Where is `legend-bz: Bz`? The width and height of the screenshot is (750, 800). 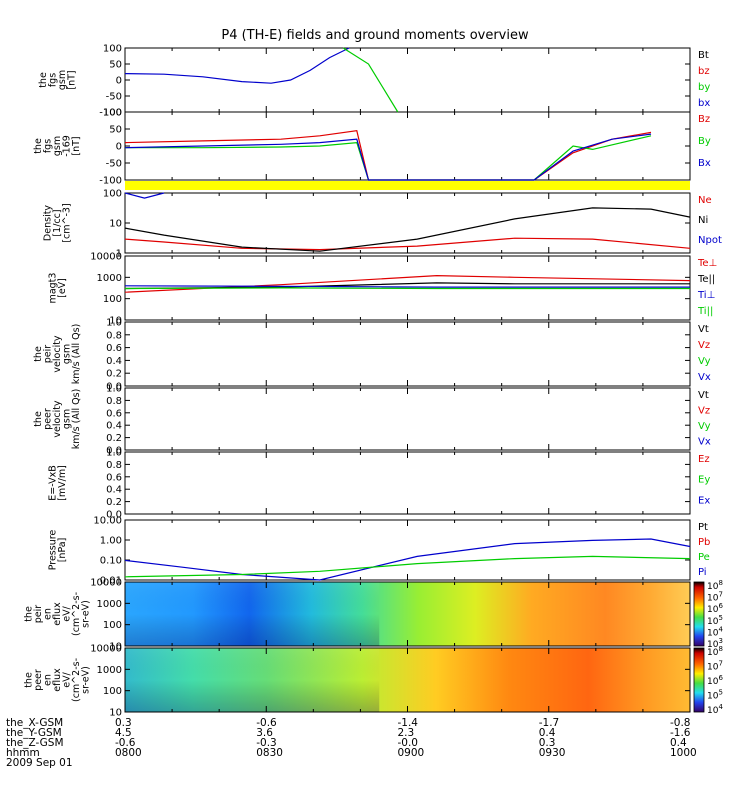
legend-bz: Bz is located at coordinates (704, 119).